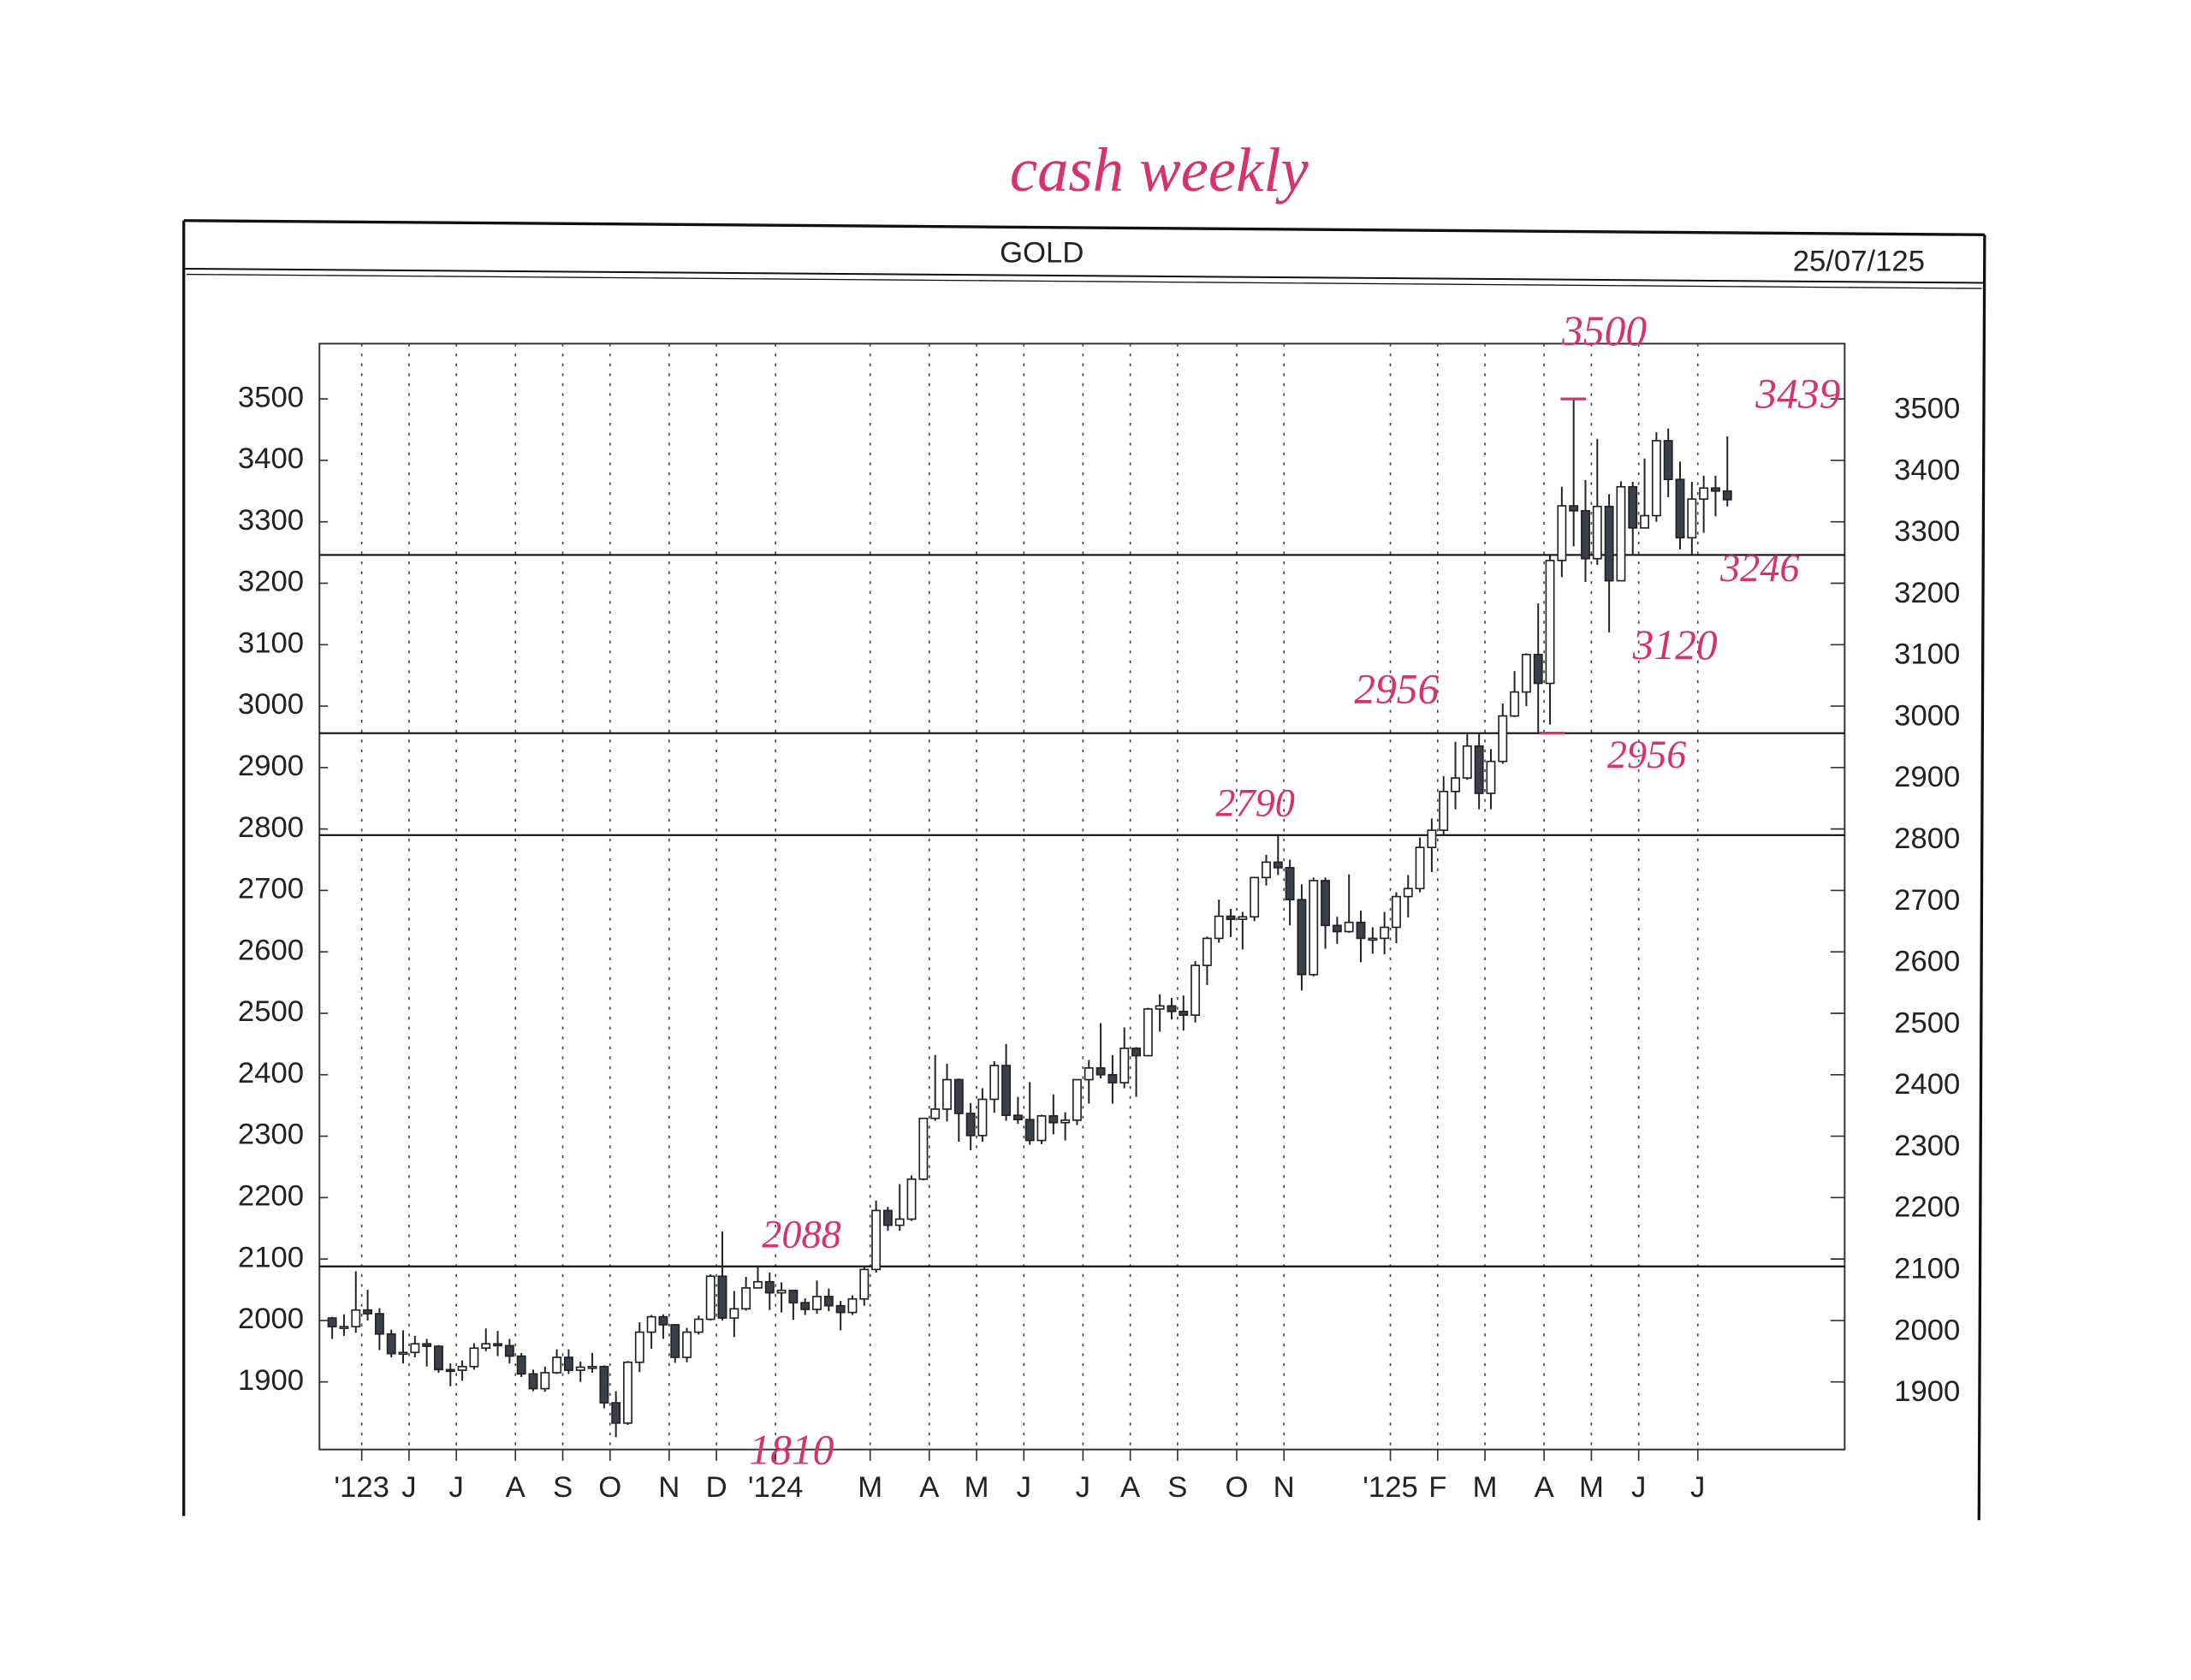  What do you see at coordinates (271, 643) in the screenshot?
I see `y-tick-label: 3100` at bounding box center [271, 643].